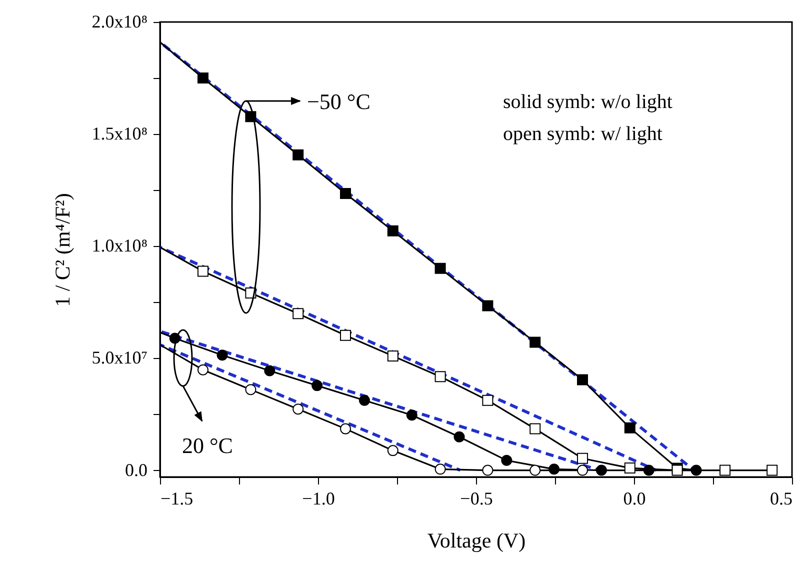 This screenshot has width=809, height=569. I want to click on y-tick-label: 2.0x10⁸, so click(120, 22).